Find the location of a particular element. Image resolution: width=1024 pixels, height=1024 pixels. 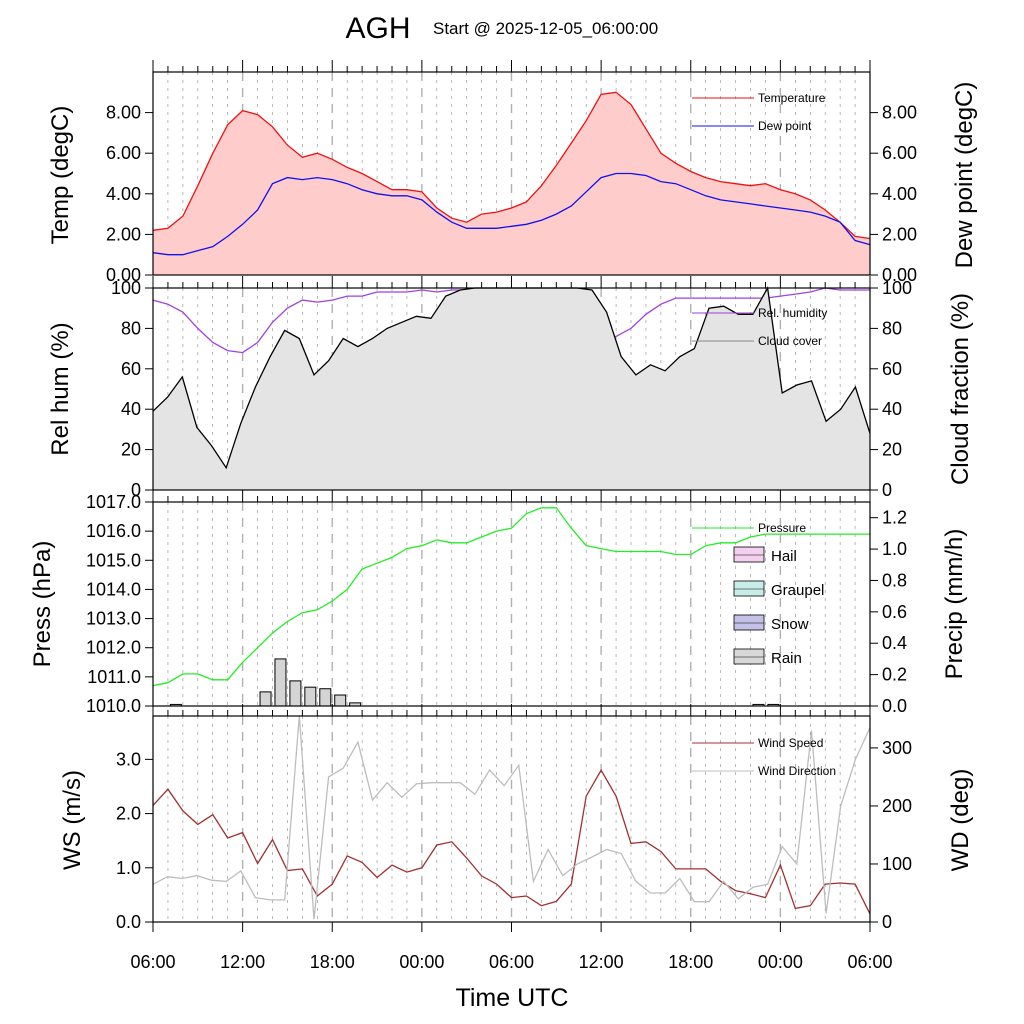

y-tick-label-right: 4.00 is located at coordinates (899, 194).